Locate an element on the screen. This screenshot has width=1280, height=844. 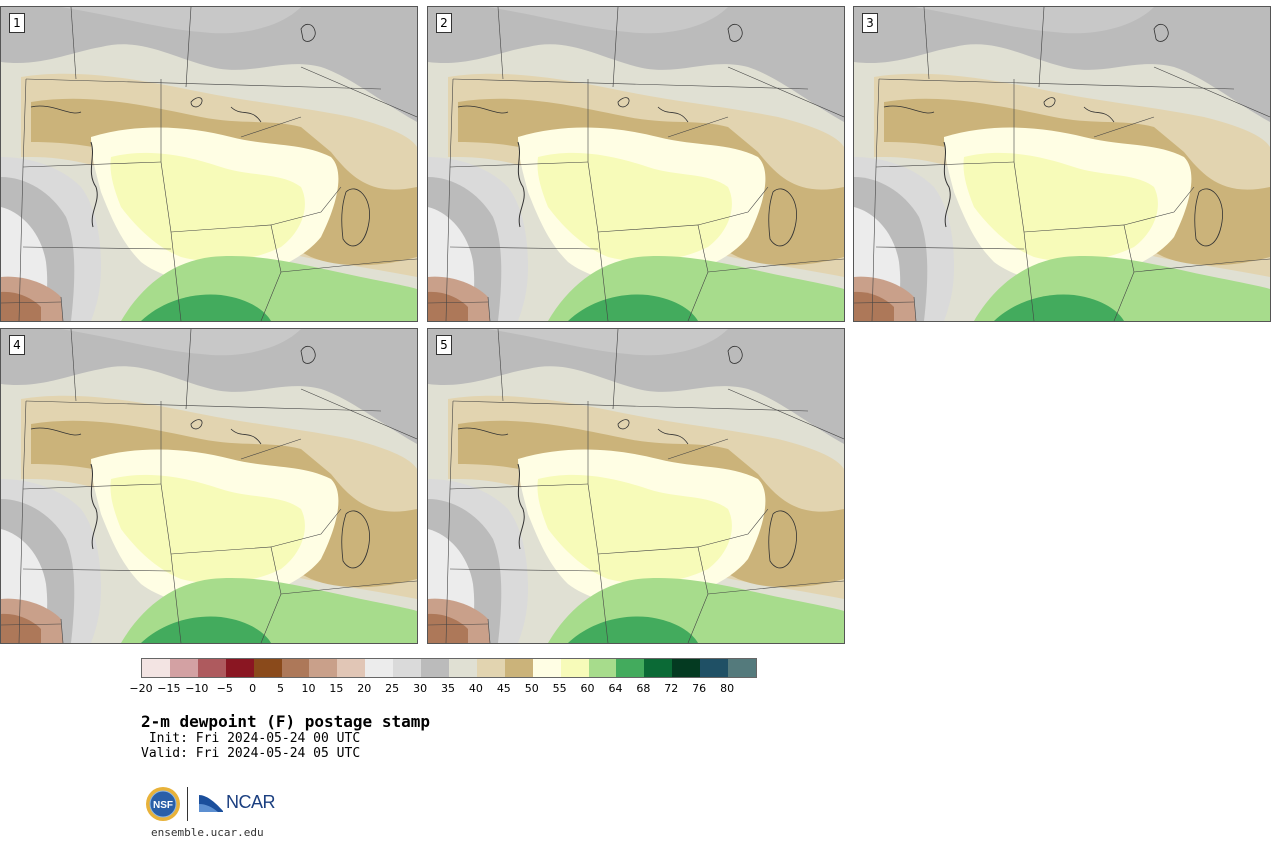
colorbar-tick-label: 80 is located at coordinates (727, 688).